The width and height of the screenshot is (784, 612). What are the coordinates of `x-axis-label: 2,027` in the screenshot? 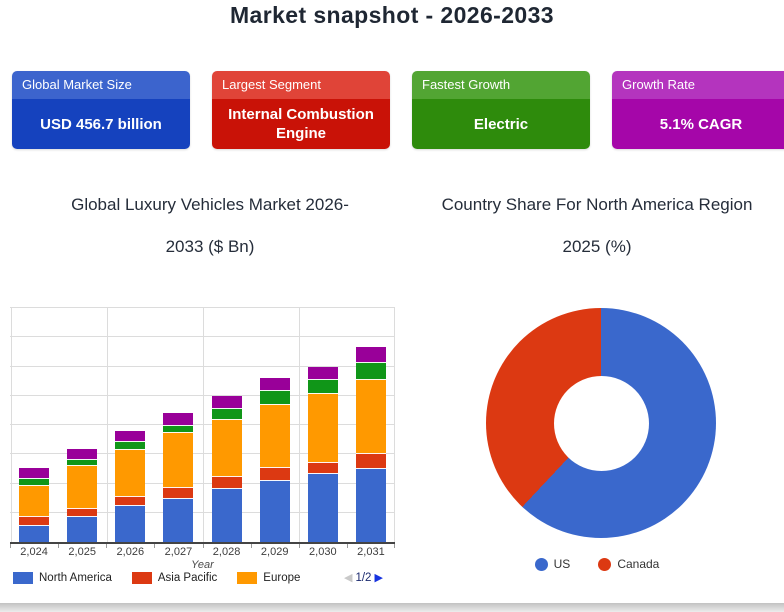 It's located at (178, 552).